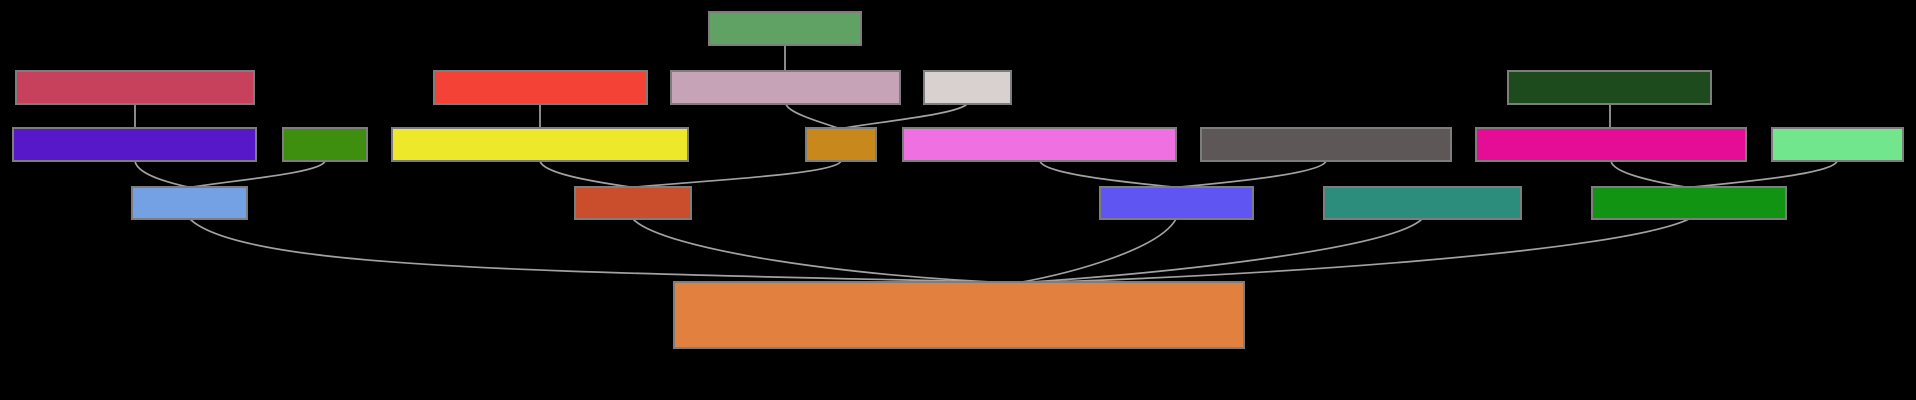 The height and width of the screenshot is (400, 1916). What do you see at coordinates (325, 144) in the screenshot?
I see `graph-node-forest-green` at bounding box center [325, 144].